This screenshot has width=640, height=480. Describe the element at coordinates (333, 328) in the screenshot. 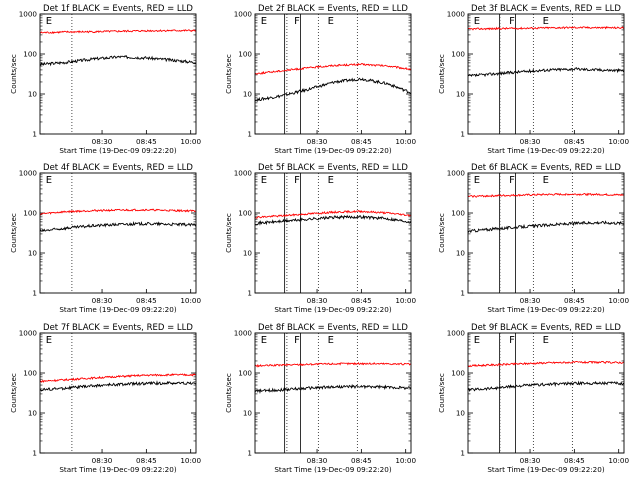

I see `panel-title: Det 8f BLACK = Events, RED = LLD` at that location.